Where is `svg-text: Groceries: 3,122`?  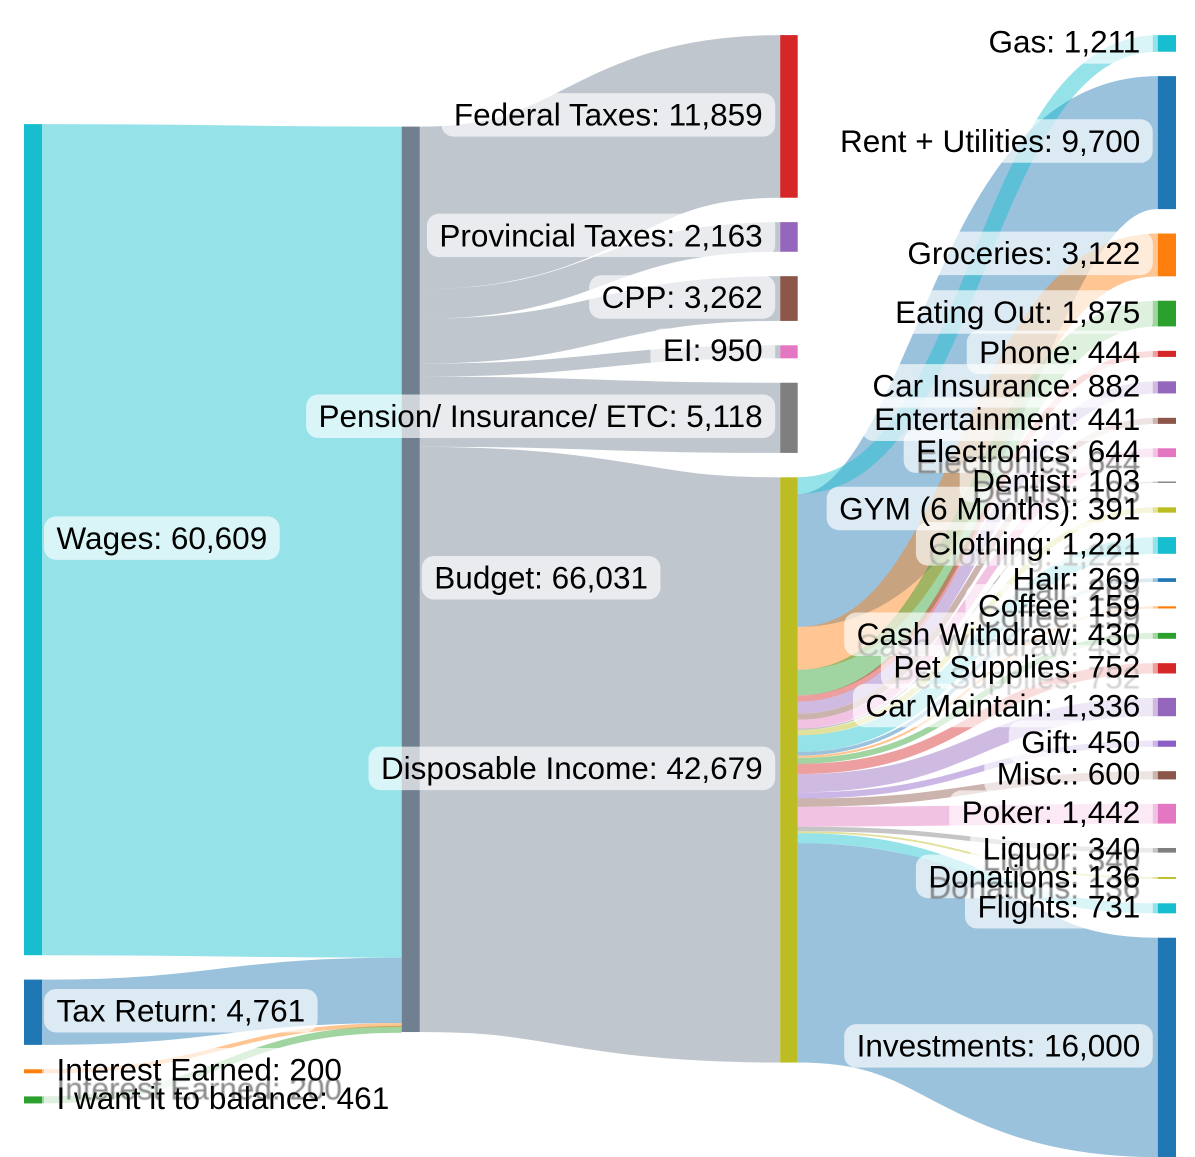
svg-text: Groceries: 3,122 is located at coordinates (1023, 253).